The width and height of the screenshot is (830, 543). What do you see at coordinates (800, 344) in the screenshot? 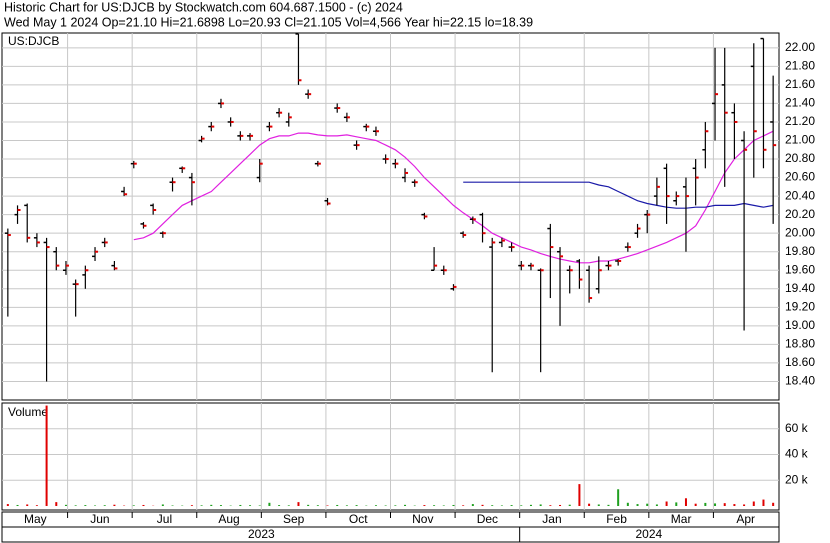
I see `y-tick-label: 18.80` at bounding box center [800, 344].